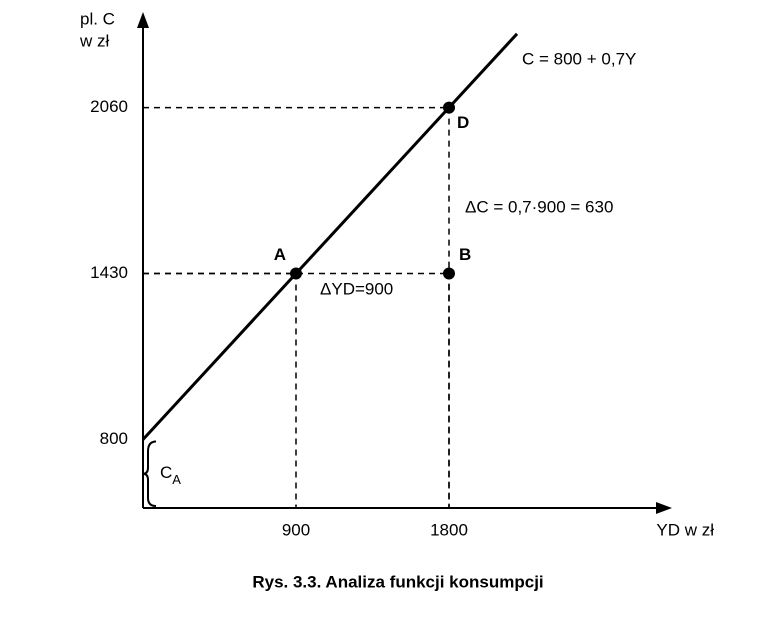 The width and height of the screenshot is (764, 634). Describe the element at coordinates (114, 438) in the screenshot. I see `y-tick-label: 800` at that location.